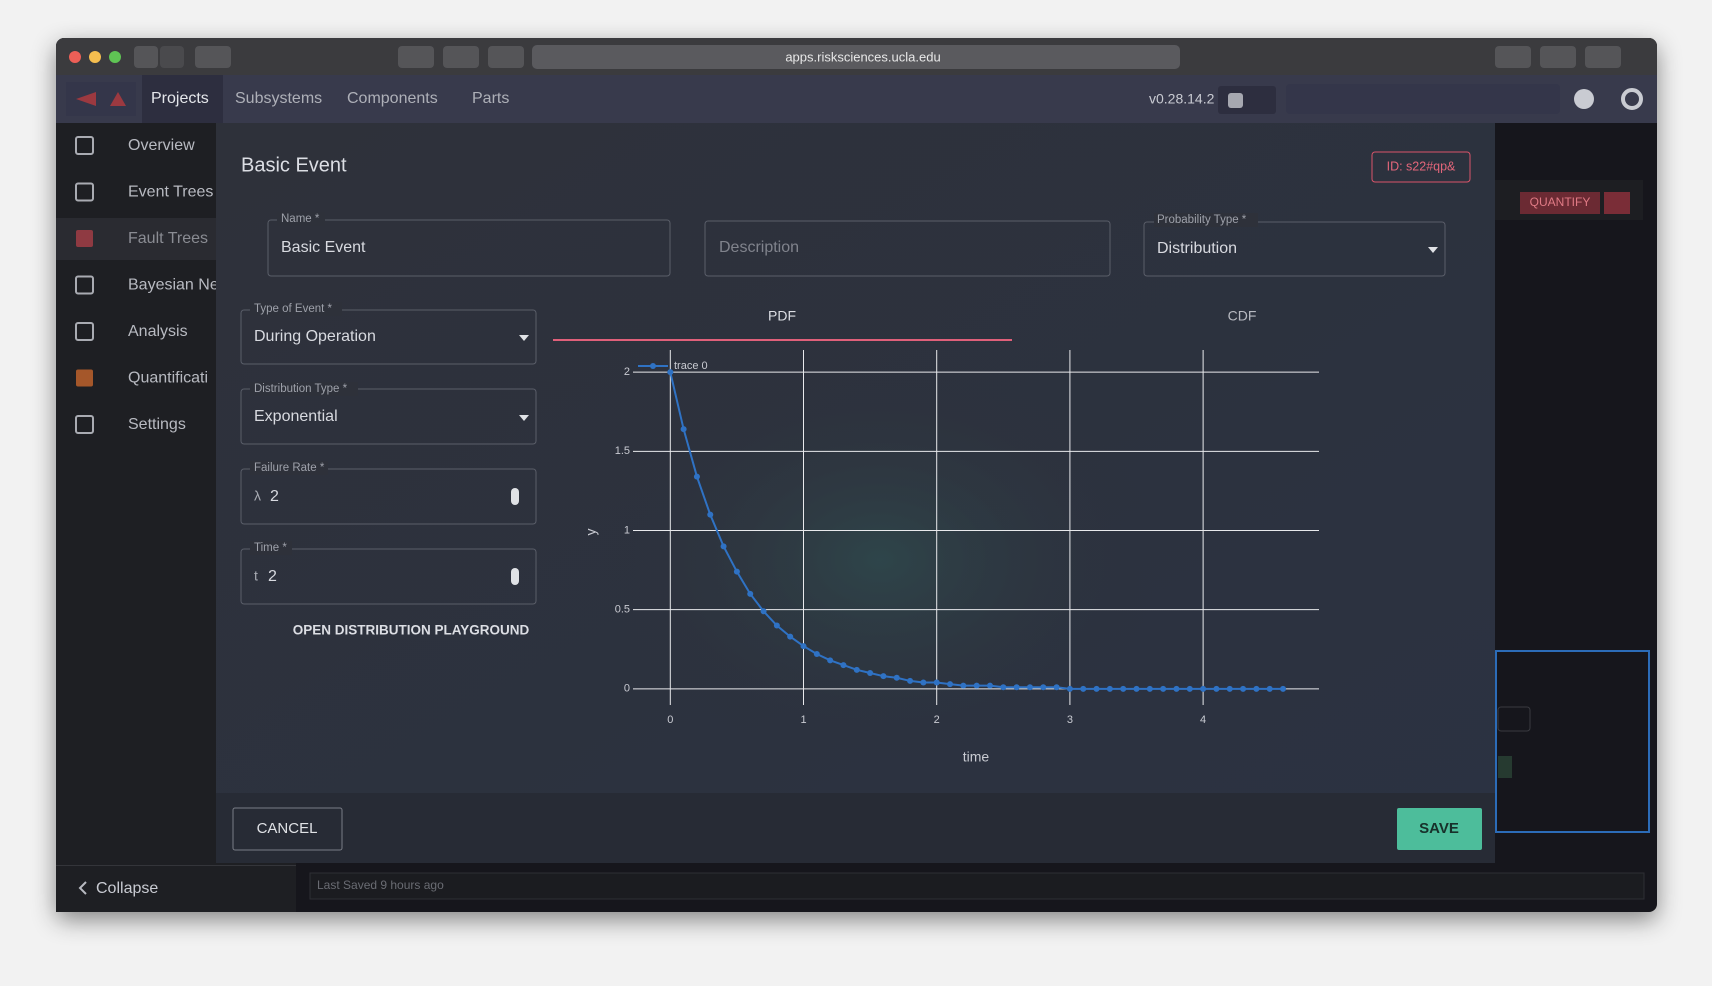 The height and width of the screenshot is (986, 1712). What do you see at coordinates (272, 576) in the screenshot?
I see `time-value: 2` at bounding box center [272, 576].